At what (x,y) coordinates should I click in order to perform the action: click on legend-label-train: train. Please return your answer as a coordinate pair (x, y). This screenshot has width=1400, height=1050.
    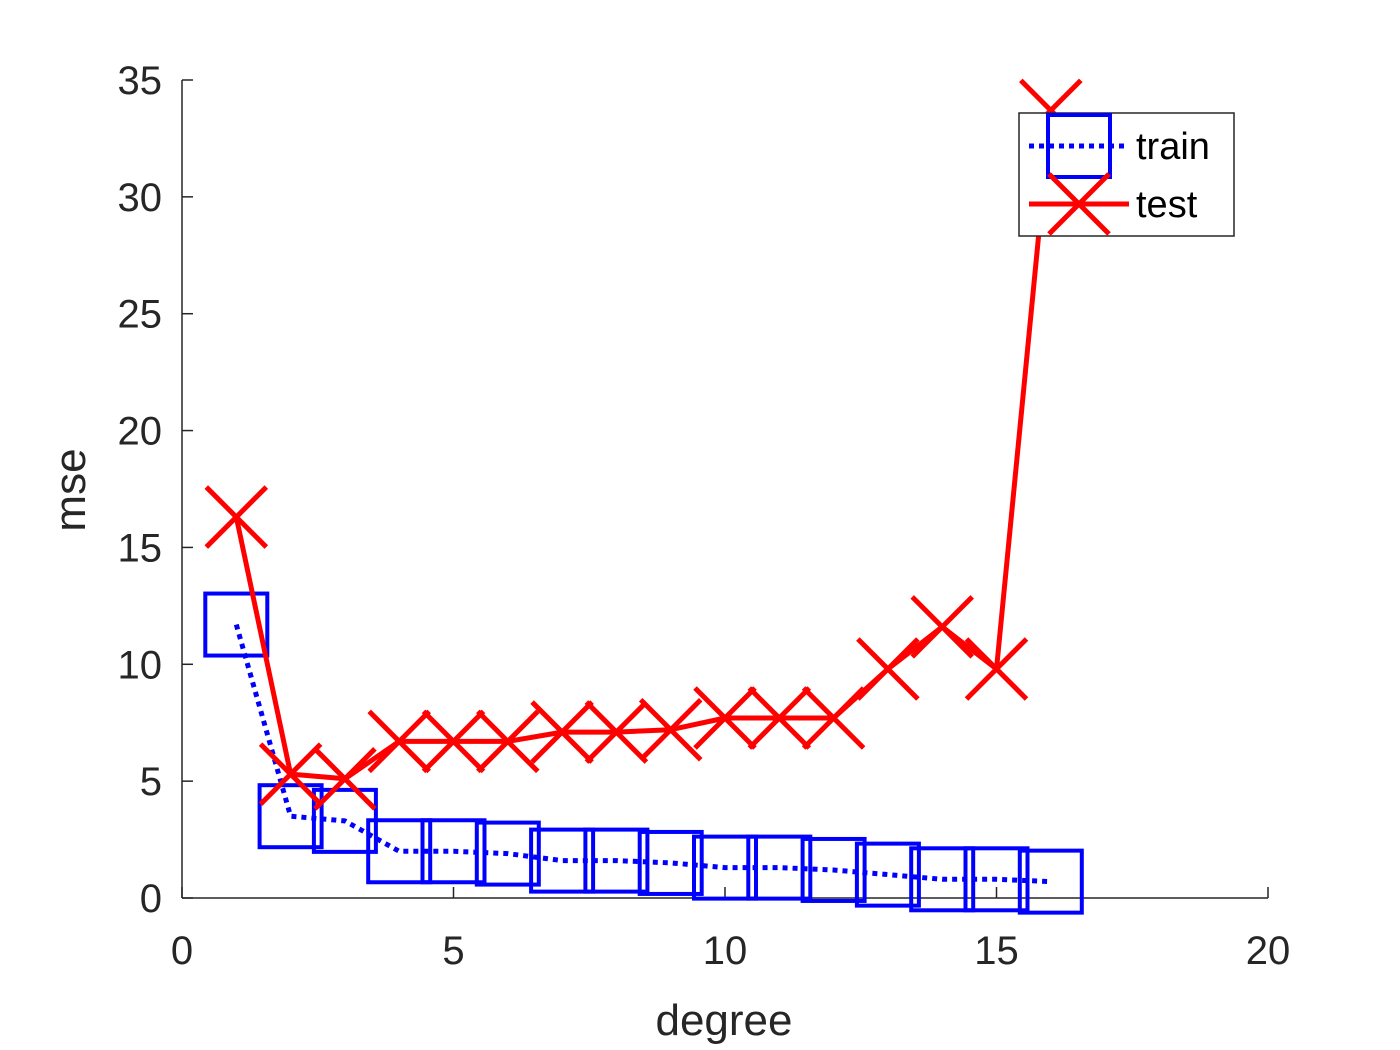
    Looking at the image, I should click on (1173, 147).